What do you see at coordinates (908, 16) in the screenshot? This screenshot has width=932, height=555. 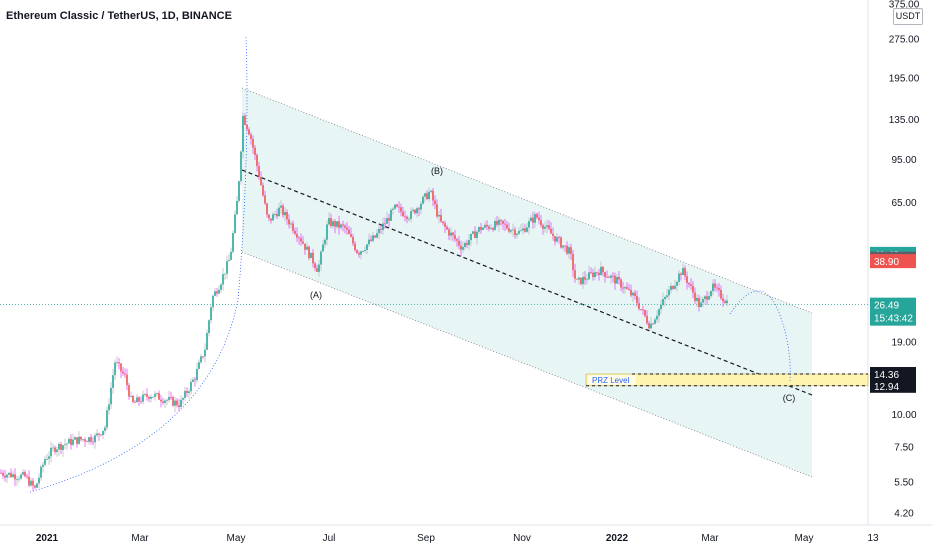 I see `currency-unit-button: USDT` at bounding box center [908, 16].